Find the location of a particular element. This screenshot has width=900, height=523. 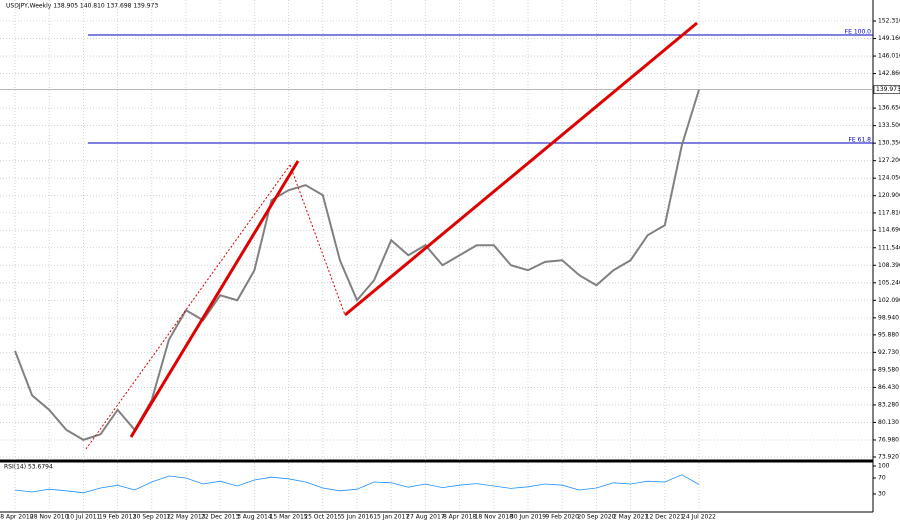

x-tick-label: 22 Dec 2013 is located at coordinates (220, 517).